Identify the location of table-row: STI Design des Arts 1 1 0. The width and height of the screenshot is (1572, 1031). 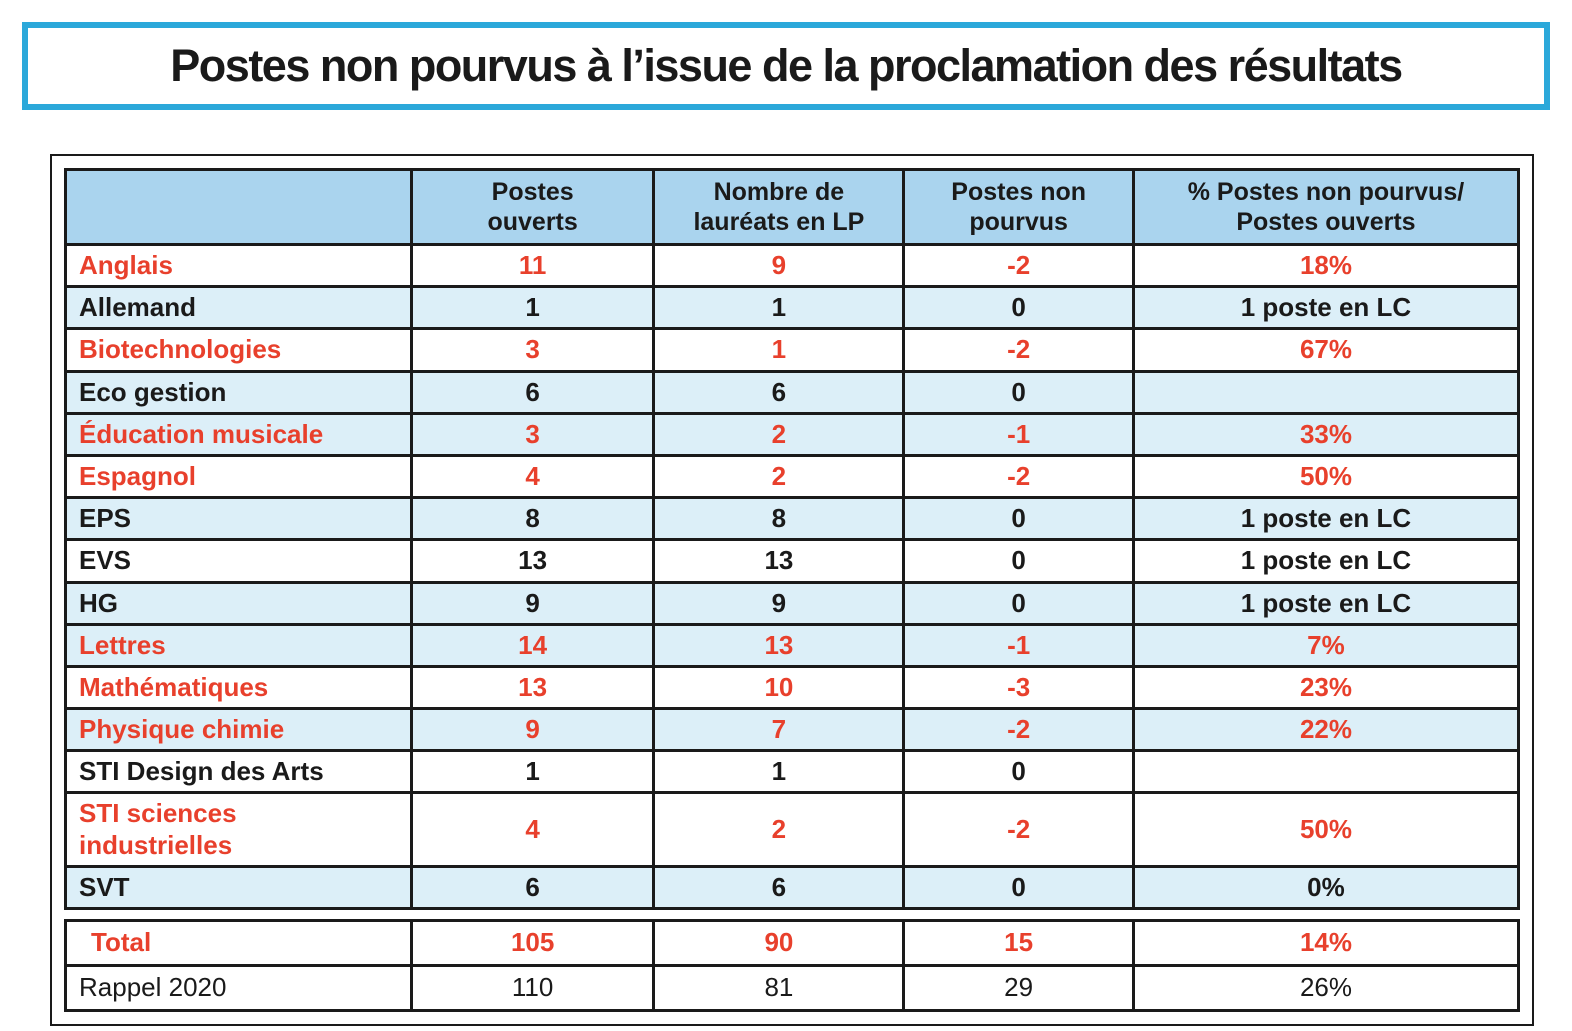
(792, 772).